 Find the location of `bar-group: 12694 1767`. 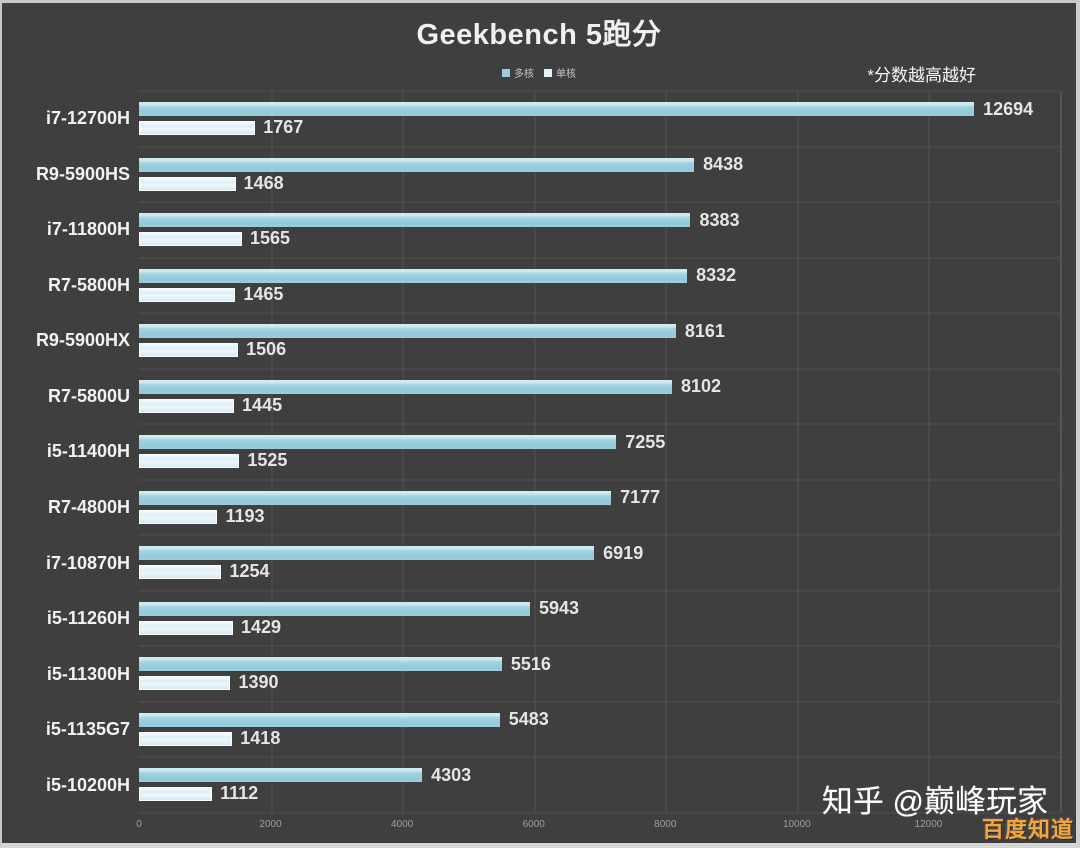

bar-group: 12694 1767 is located at coordinates (599, 119).